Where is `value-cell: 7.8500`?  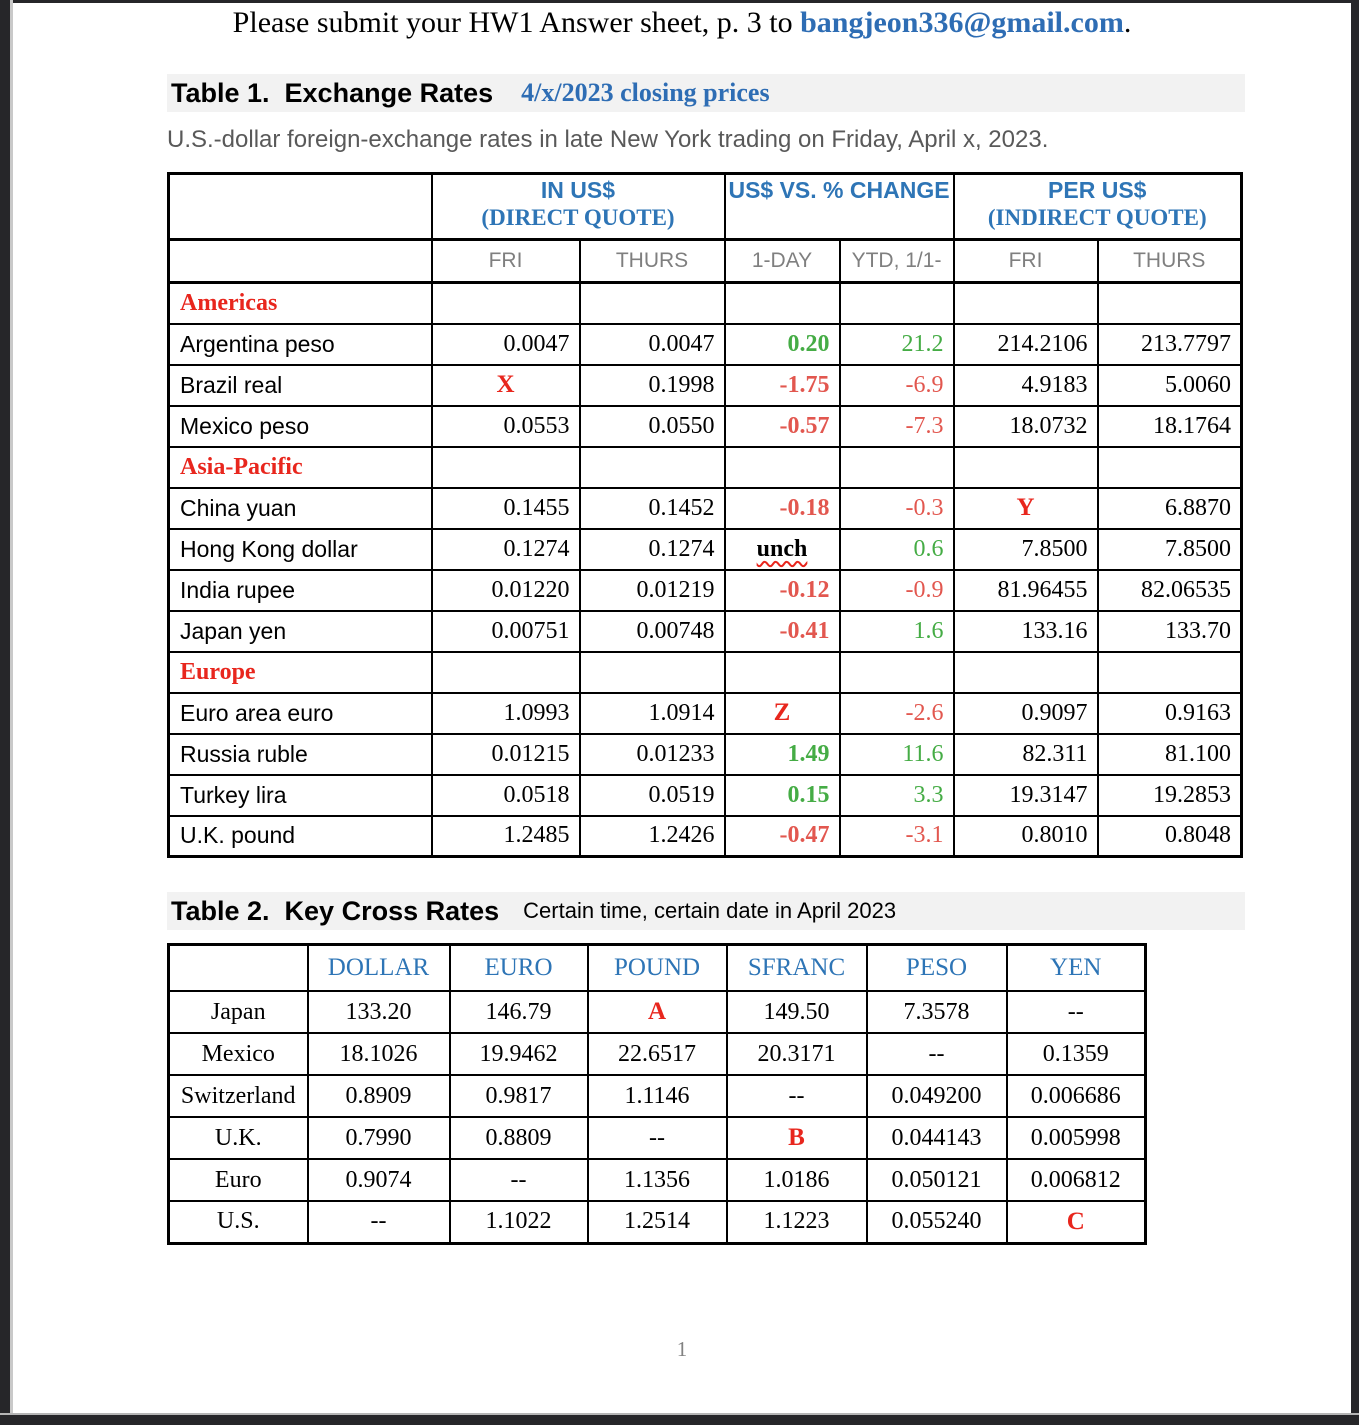
value-cell: 7.8500 is located at coordinates (1169, 549).